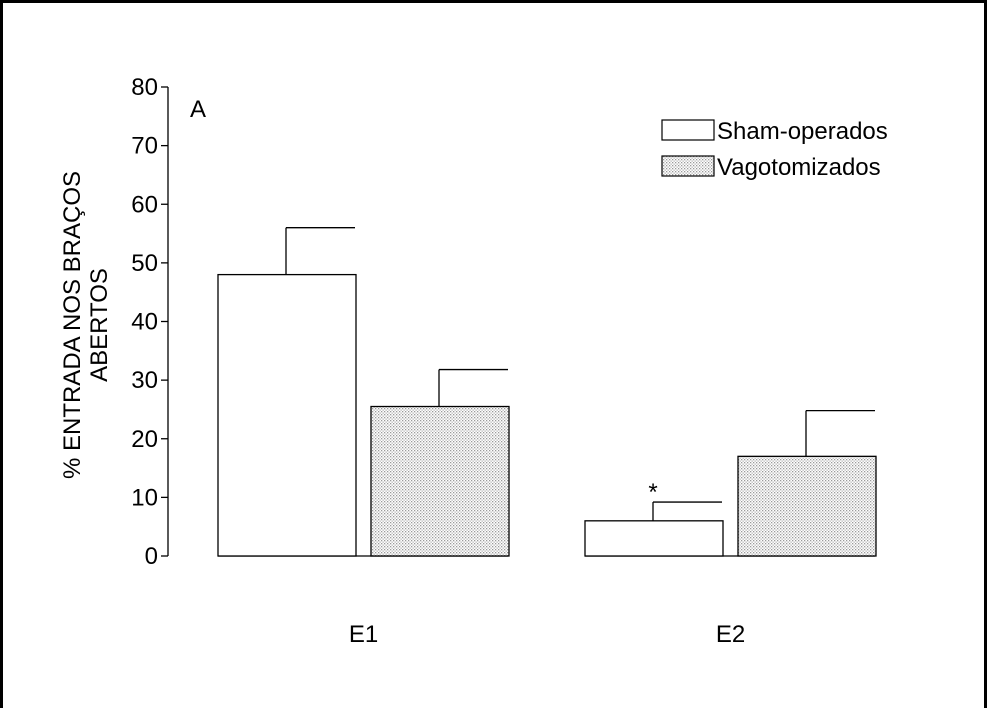  I want to click on legend-label-sham: Sham-operados, so click(802, 131).